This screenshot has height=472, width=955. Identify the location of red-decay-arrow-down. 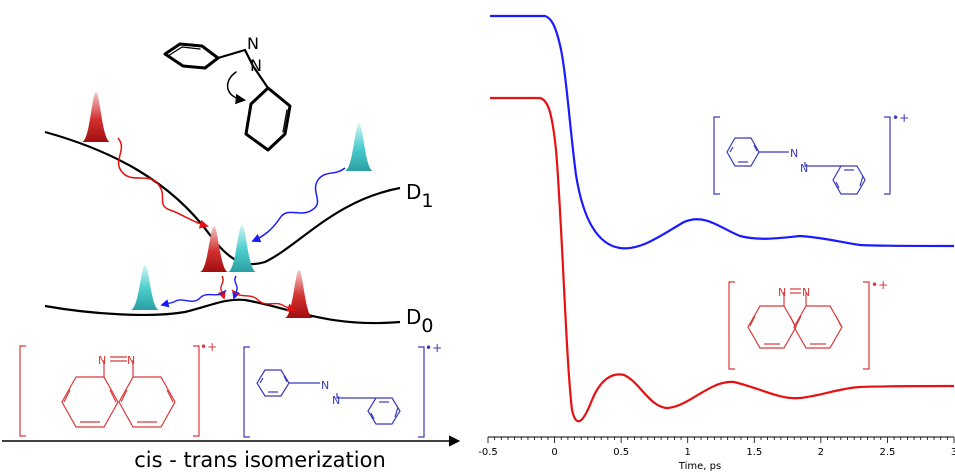
(221, 287).